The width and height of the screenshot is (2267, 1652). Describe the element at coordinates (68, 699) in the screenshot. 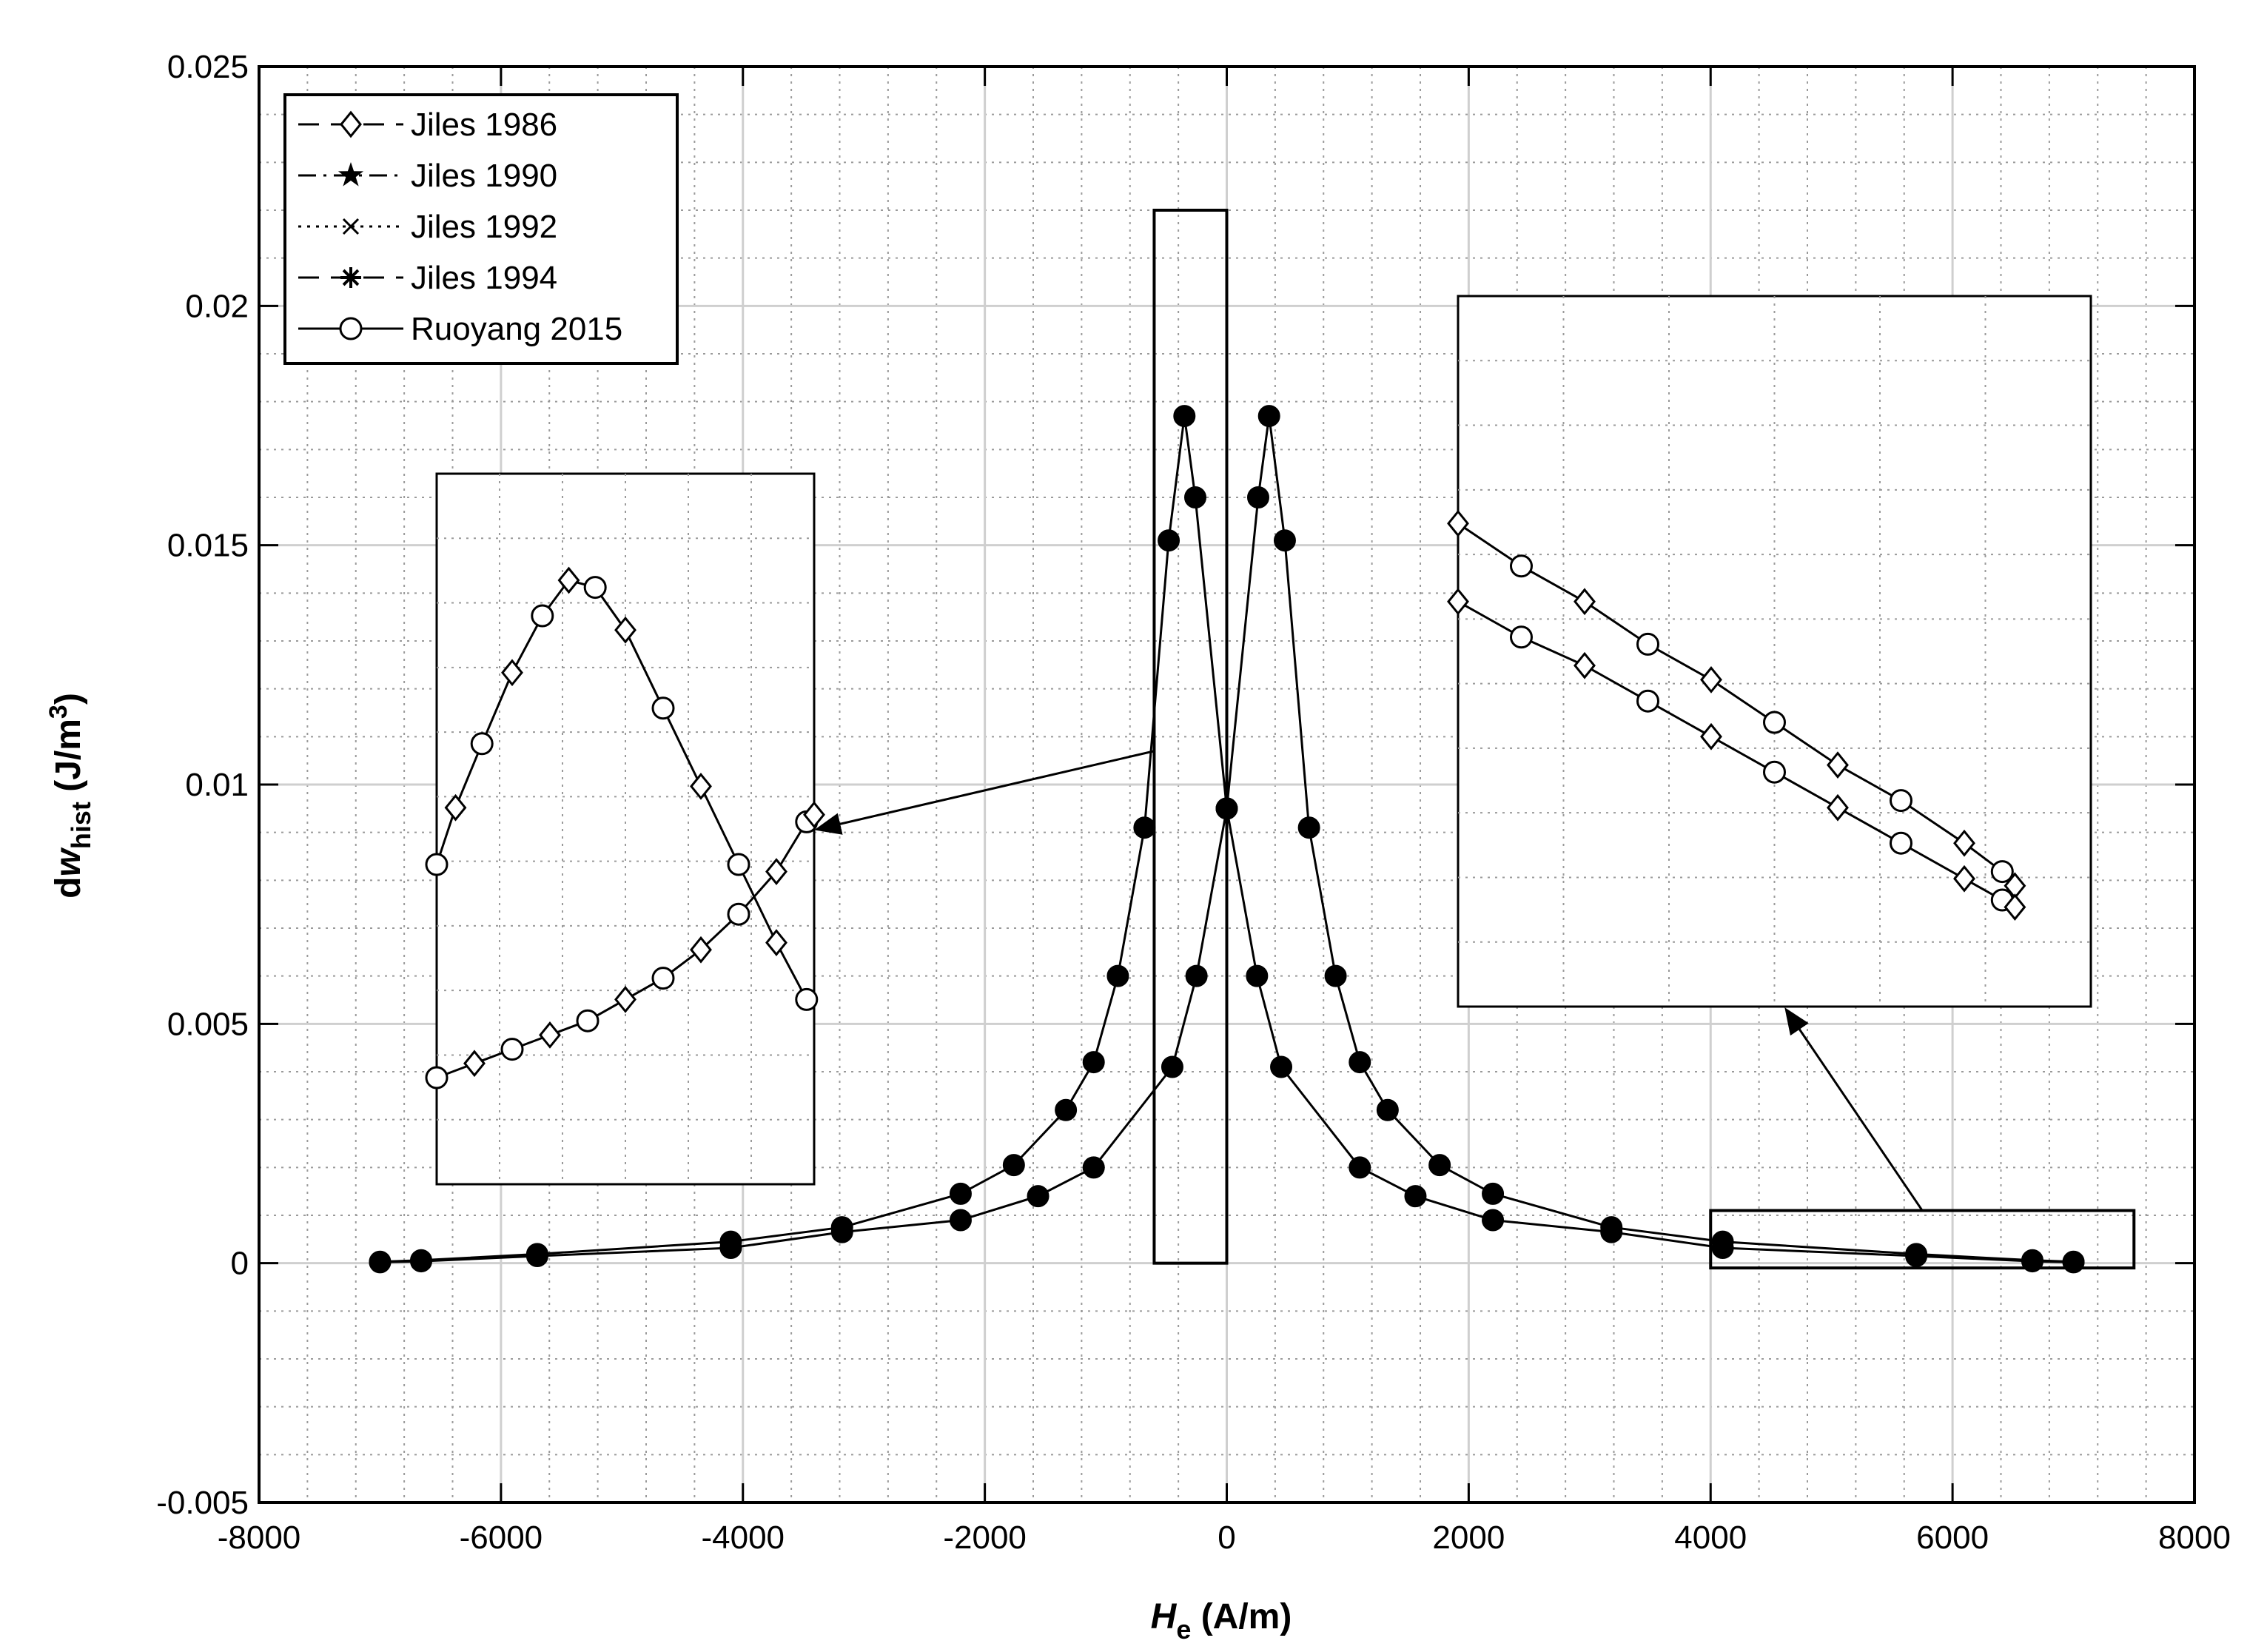

I see `y-axis-unit-close: )` at that location.